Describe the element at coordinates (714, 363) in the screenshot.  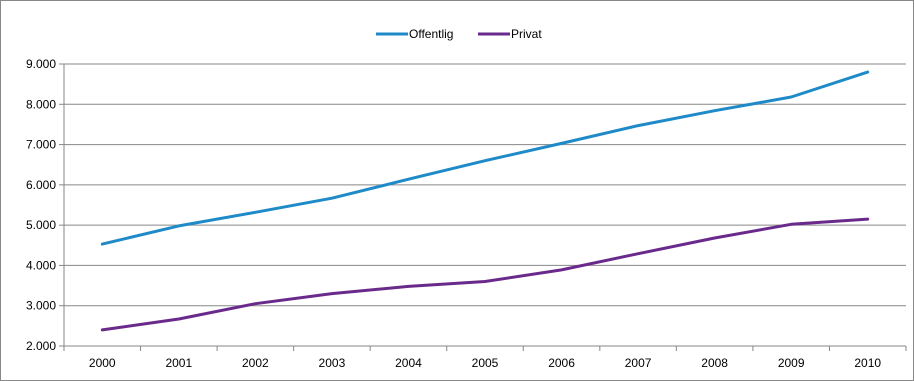
I see `x-tick-label: 2008` at that location.